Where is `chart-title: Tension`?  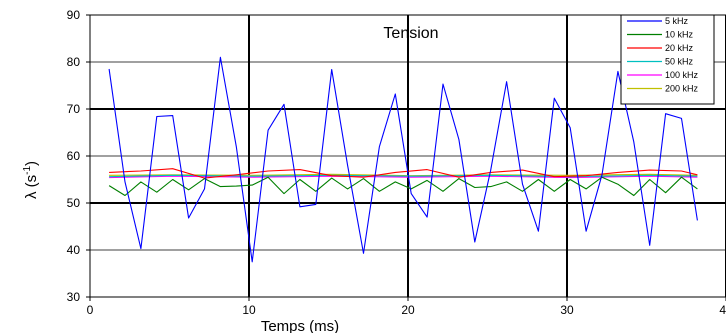 chart-title: Tension is located at coordinates (410, 33).